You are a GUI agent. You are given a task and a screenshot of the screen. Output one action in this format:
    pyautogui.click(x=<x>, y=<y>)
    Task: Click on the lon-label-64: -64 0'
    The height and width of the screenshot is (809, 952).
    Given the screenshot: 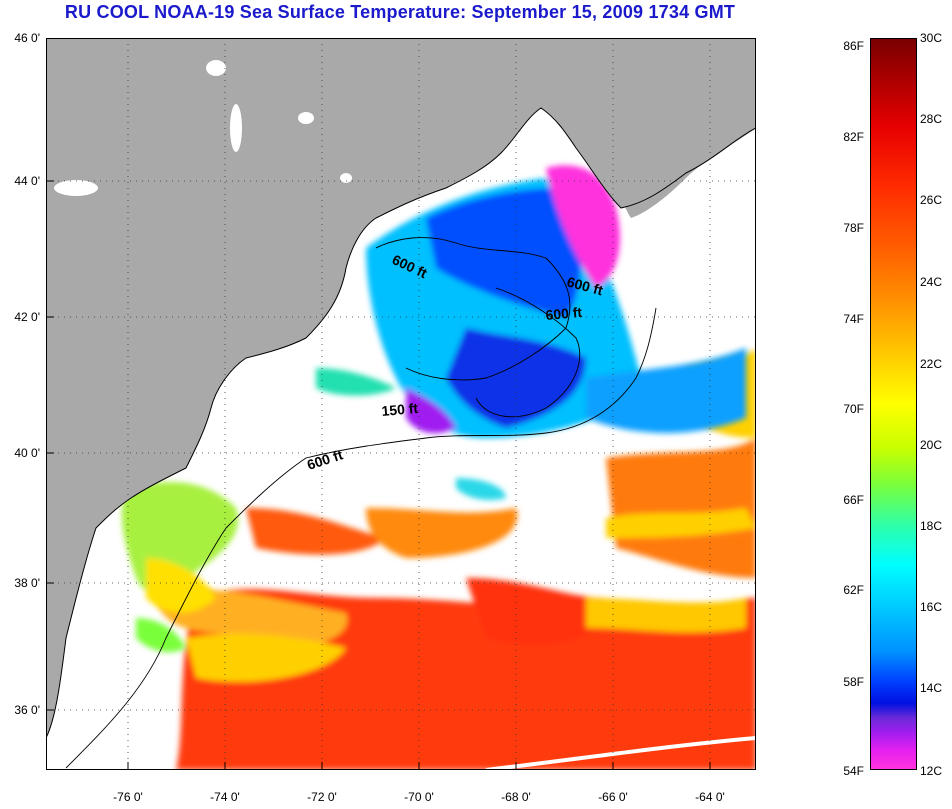 What is the action you would take?
    pyautogui.click(x=710, y=797)
    